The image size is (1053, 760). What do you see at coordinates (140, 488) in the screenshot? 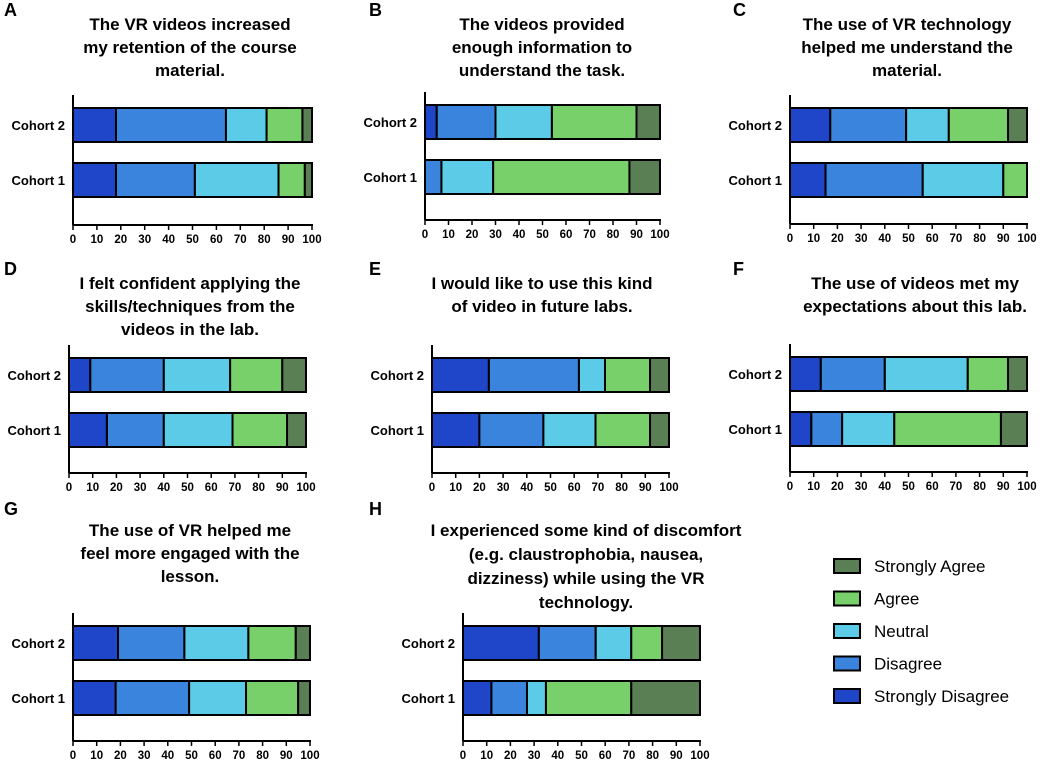
I see `panel-d-x-tick-label: 30` at bounding box center [140, 488].